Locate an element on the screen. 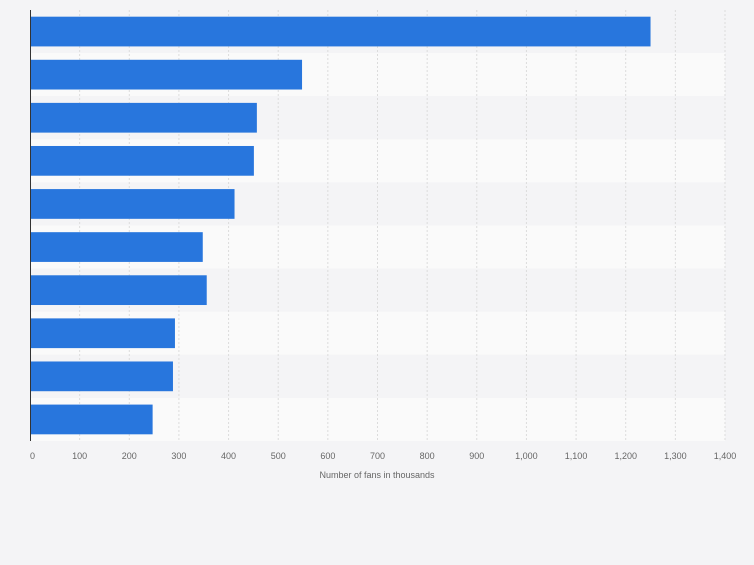  x-tick-label: 900 is located at coordinates (476, 456).